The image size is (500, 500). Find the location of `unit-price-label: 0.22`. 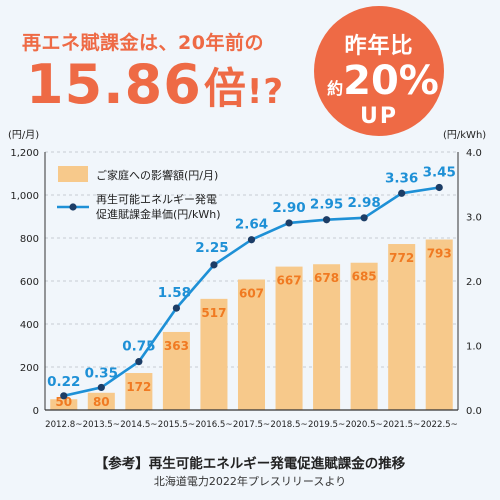

unit-price-label: 0.22 is located at coordinates (63, 382).